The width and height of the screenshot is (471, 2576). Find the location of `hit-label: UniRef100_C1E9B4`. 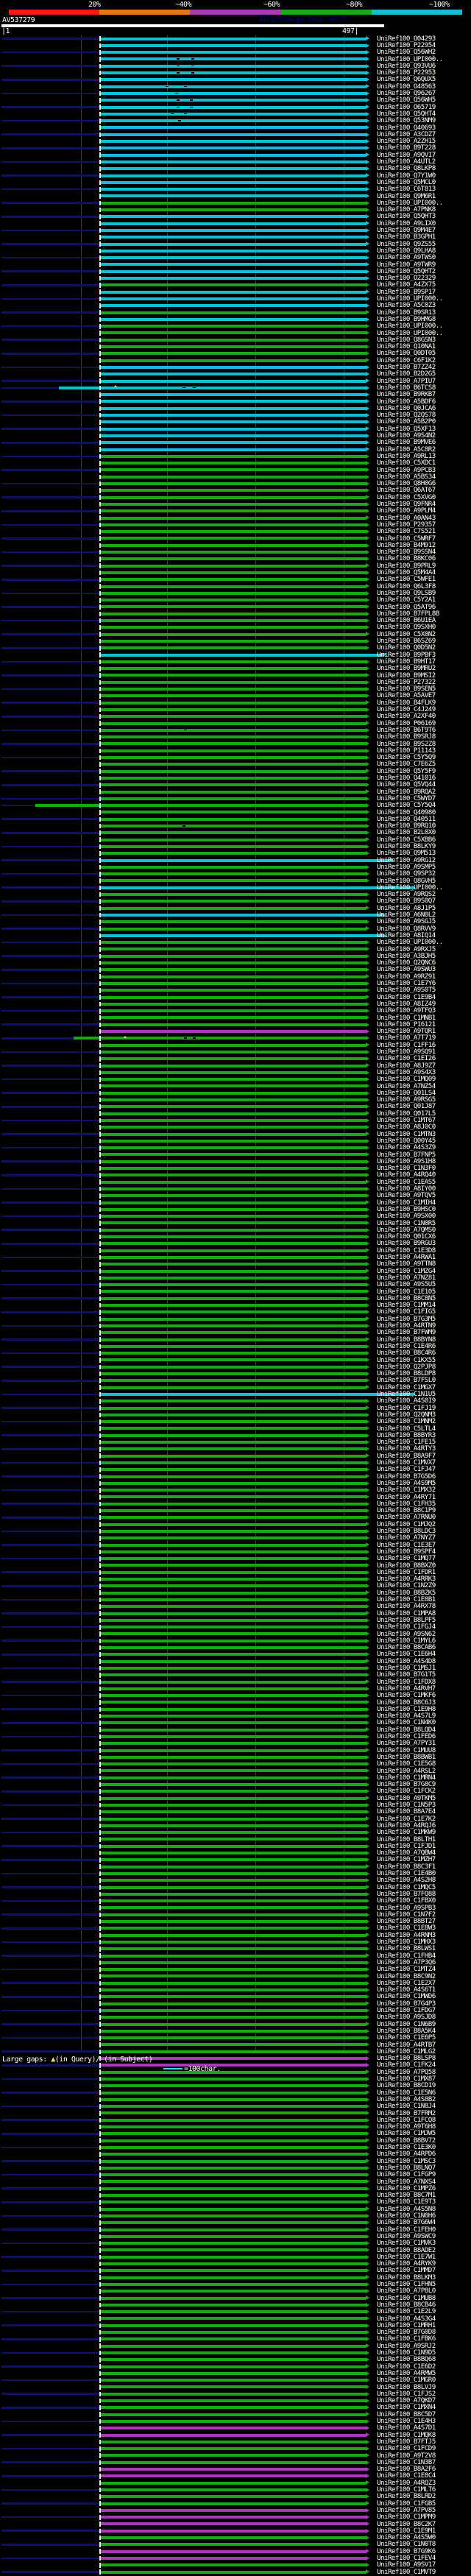

hit-label: UniRef100_C1E9B4 is located at coordinates (406, 996).